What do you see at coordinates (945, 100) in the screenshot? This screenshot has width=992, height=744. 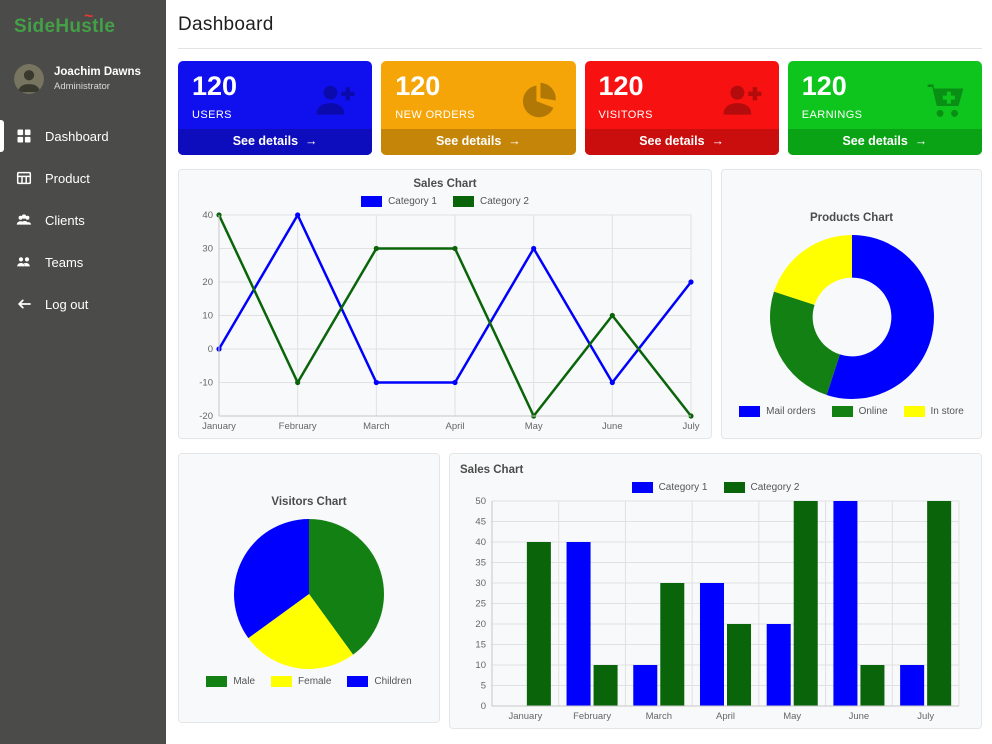 I see `cart-plus-icon` at bounding box center [945, 100].